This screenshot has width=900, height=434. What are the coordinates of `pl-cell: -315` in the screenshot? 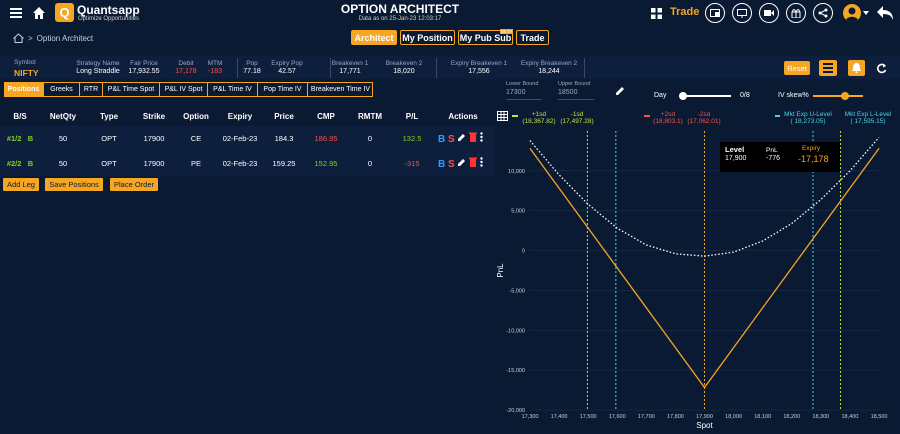 It's located at (412, 163).